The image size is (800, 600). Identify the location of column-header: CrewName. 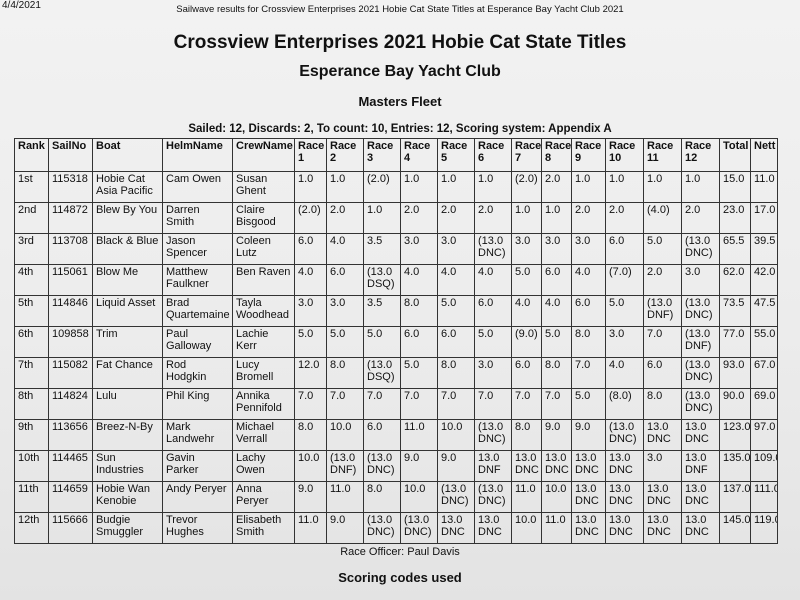
(263, 155).